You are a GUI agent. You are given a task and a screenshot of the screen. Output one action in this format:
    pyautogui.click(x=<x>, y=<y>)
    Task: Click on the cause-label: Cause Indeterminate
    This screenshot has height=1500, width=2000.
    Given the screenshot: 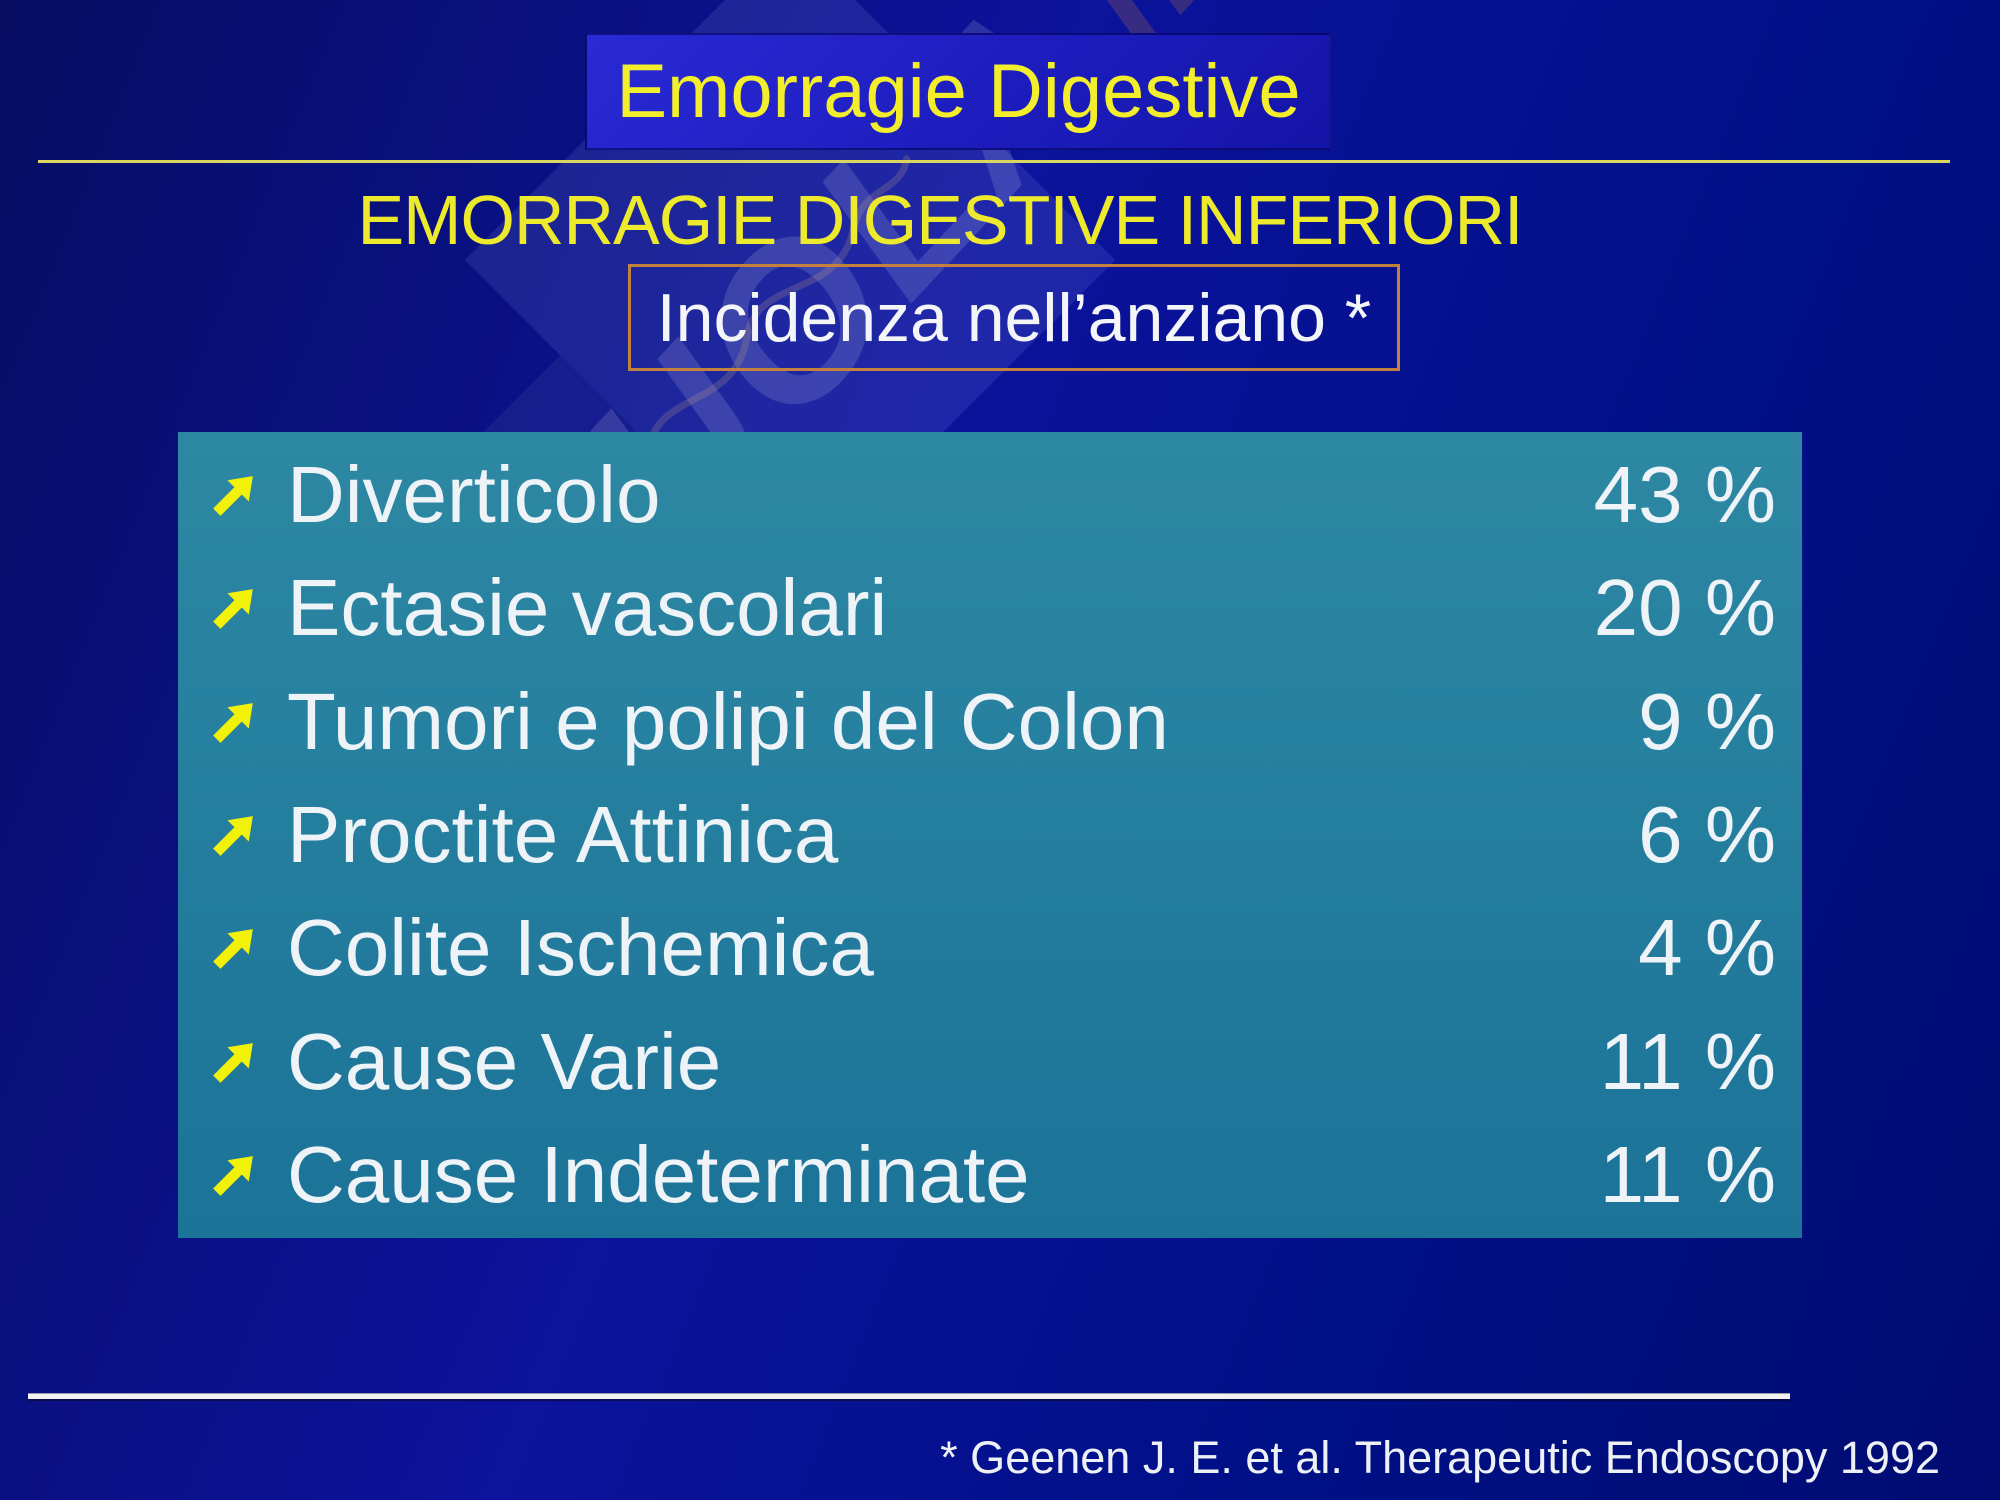 What is the action you would take?
    pyautogui.click(x=658, y=1175)
    